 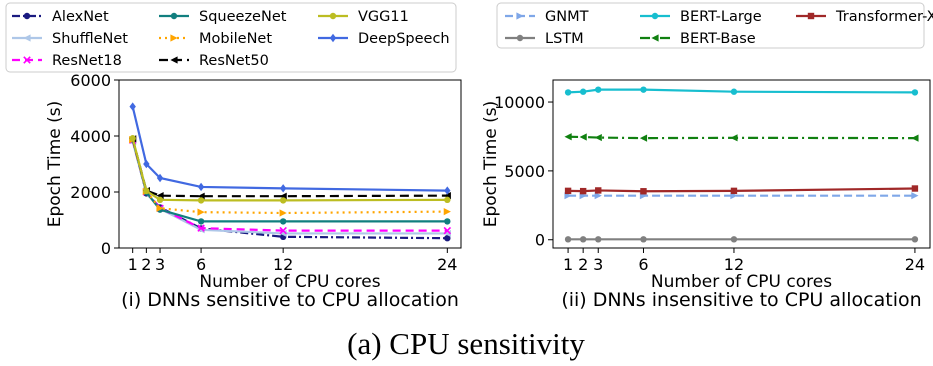 I want to click on series-line-mobilenet, so click(x=289, y=177).